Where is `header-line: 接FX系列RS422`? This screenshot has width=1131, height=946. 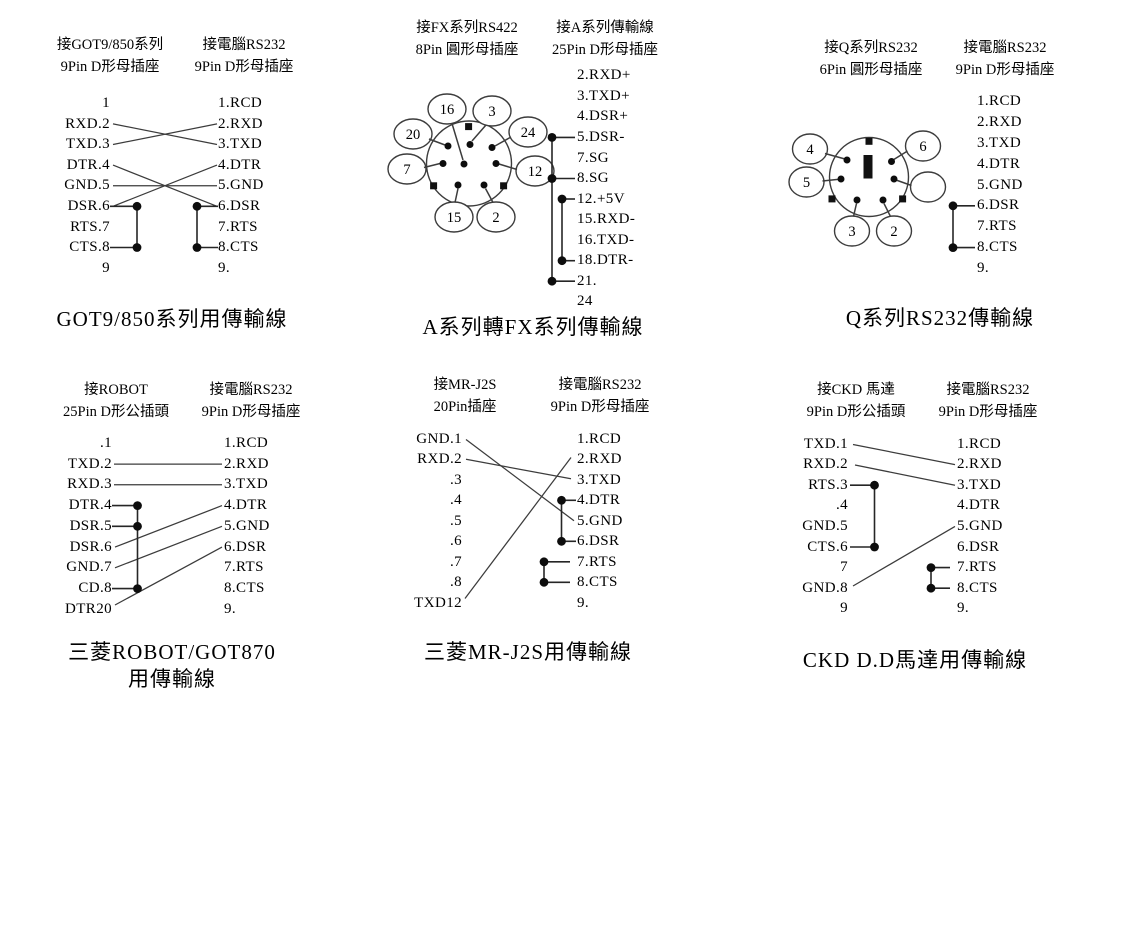
header-line: 接FX系列RS422 is located at coordinates (467, 28).